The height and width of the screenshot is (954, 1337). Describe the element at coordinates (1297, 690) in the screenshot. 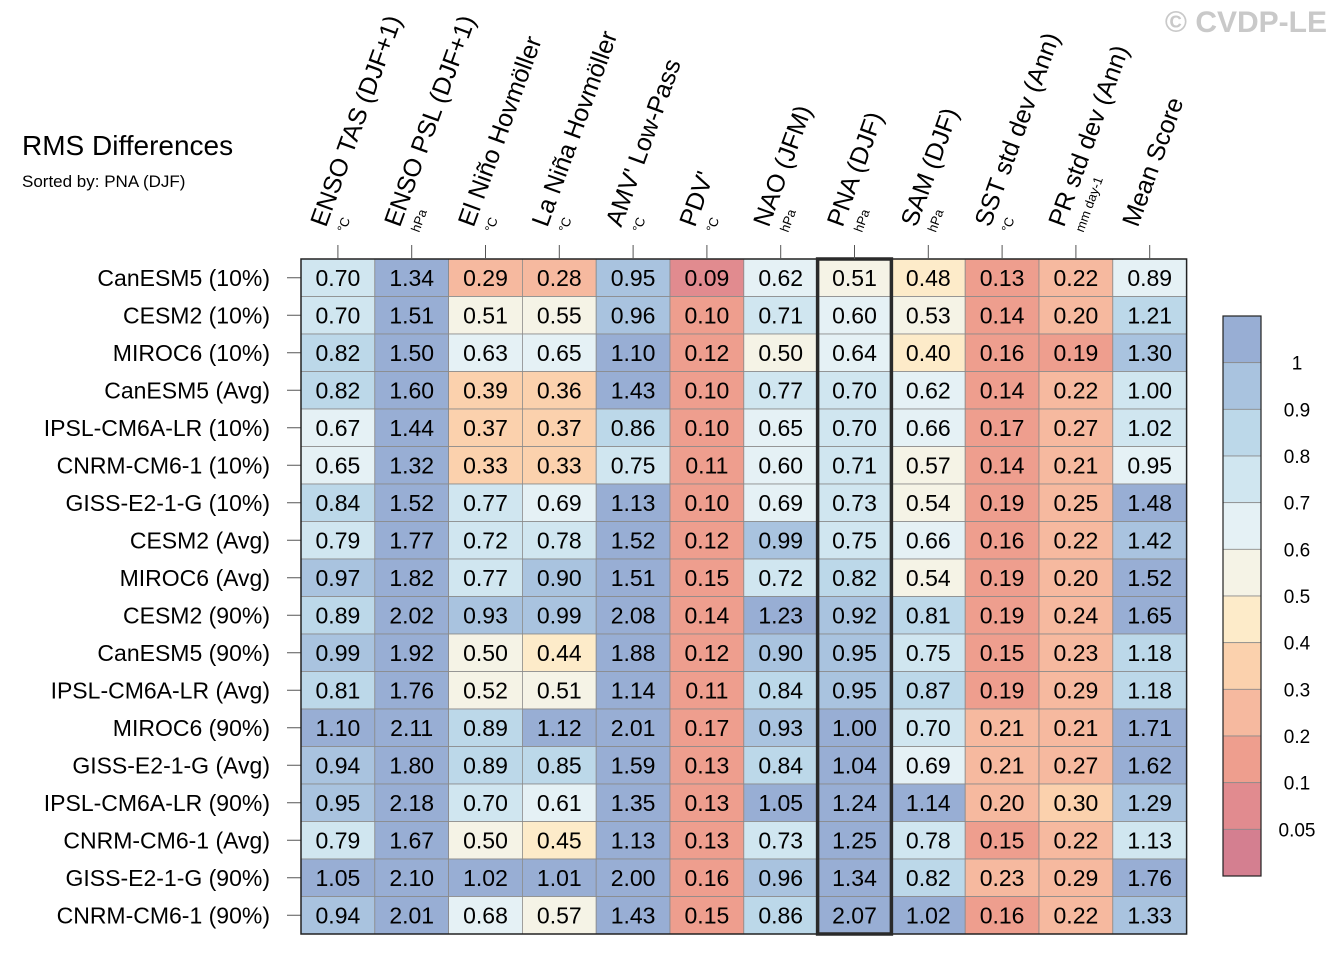

I see `colorbar-label: 0.3` at that location.